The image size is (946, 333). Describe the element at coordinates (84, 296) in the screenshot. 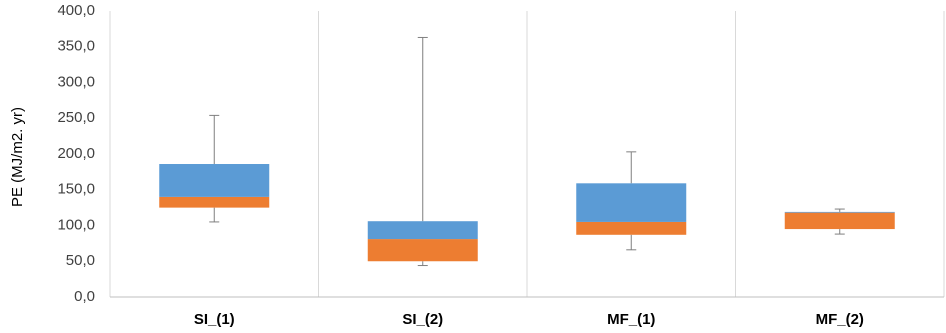

I see `y-tick-label: 0,0` at that location.